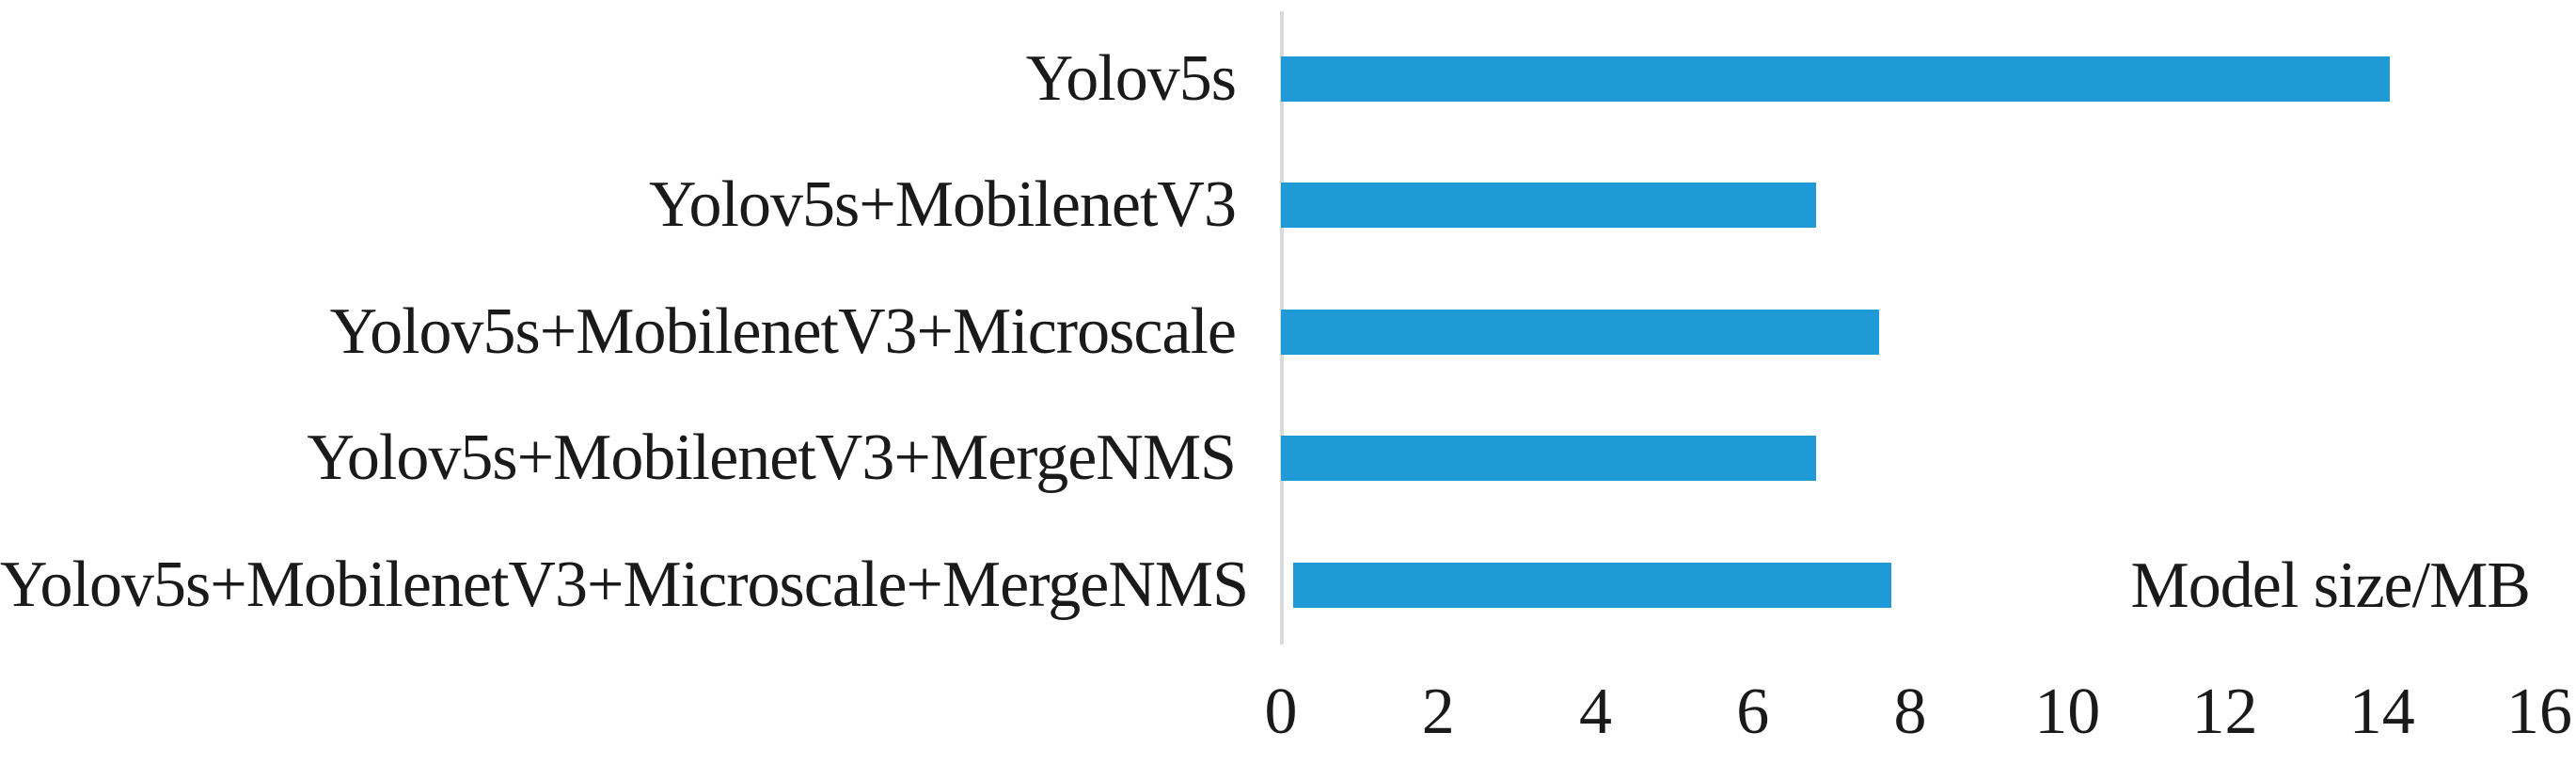  I want to click on category-label: Yolov5s, so click(1131, 79).